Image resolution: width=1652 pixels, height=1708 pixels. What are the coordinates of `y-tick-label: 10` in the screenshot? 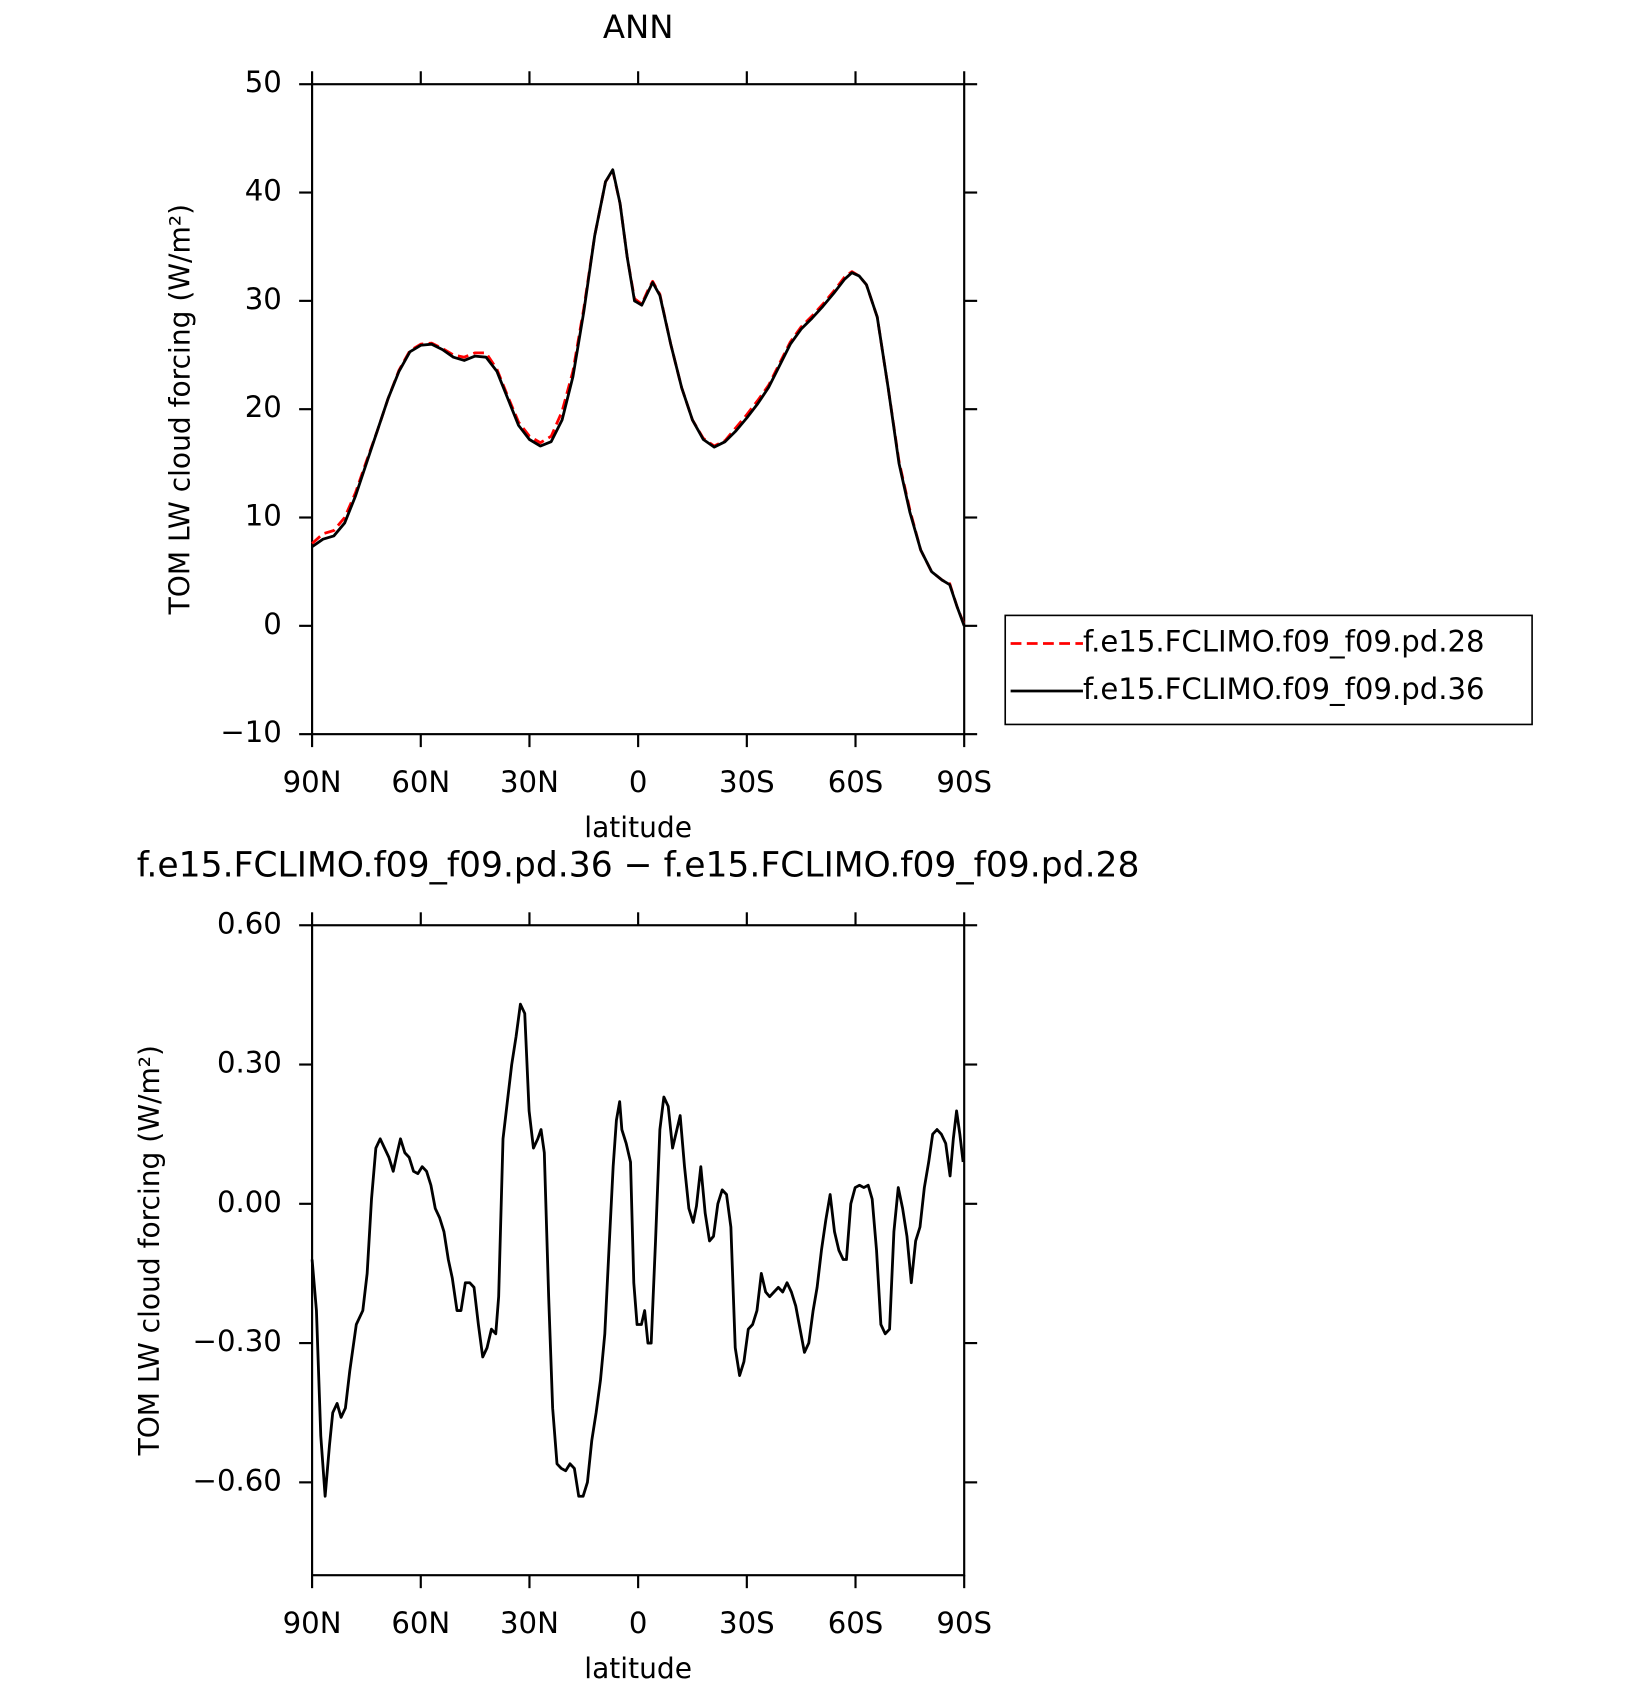 It's located at (263, 516).